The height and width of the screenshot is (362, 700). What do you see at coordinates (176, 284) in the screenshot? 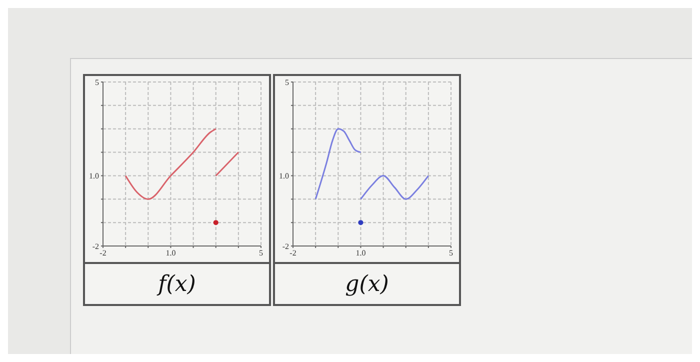
I see `x-axis-title: f(x)` at bounding box center [176, 284].